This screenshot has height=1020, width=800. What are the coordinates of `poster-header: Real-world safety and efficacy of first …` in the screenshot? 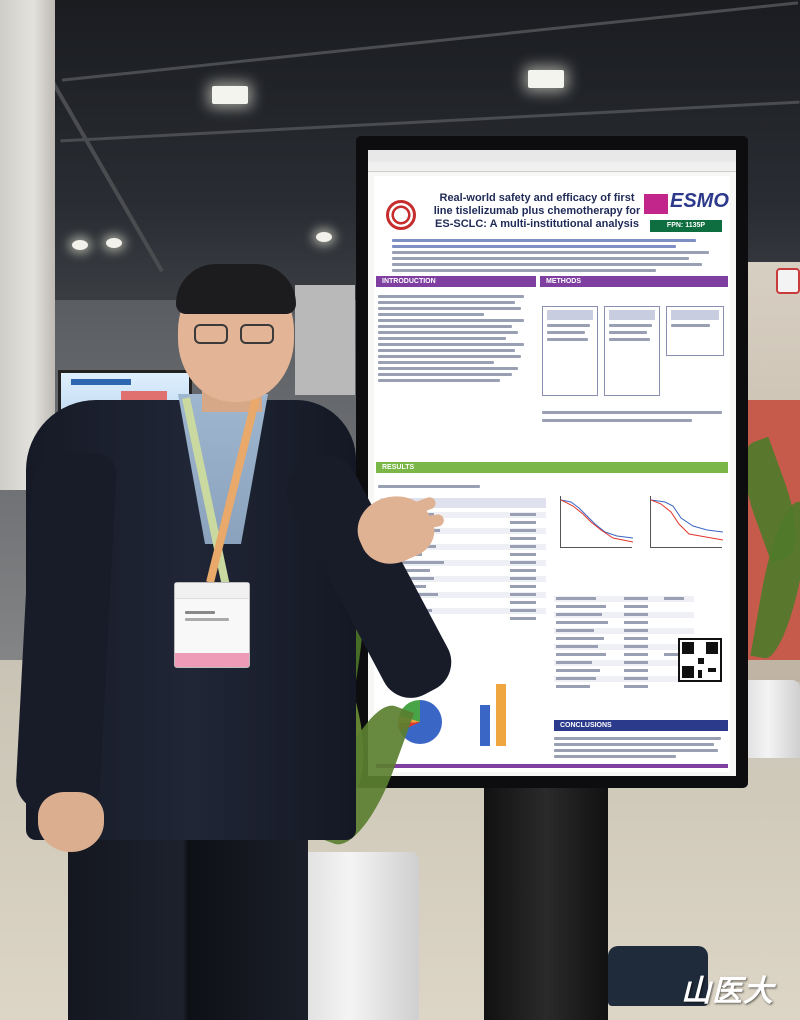 It's located at (552, 226).